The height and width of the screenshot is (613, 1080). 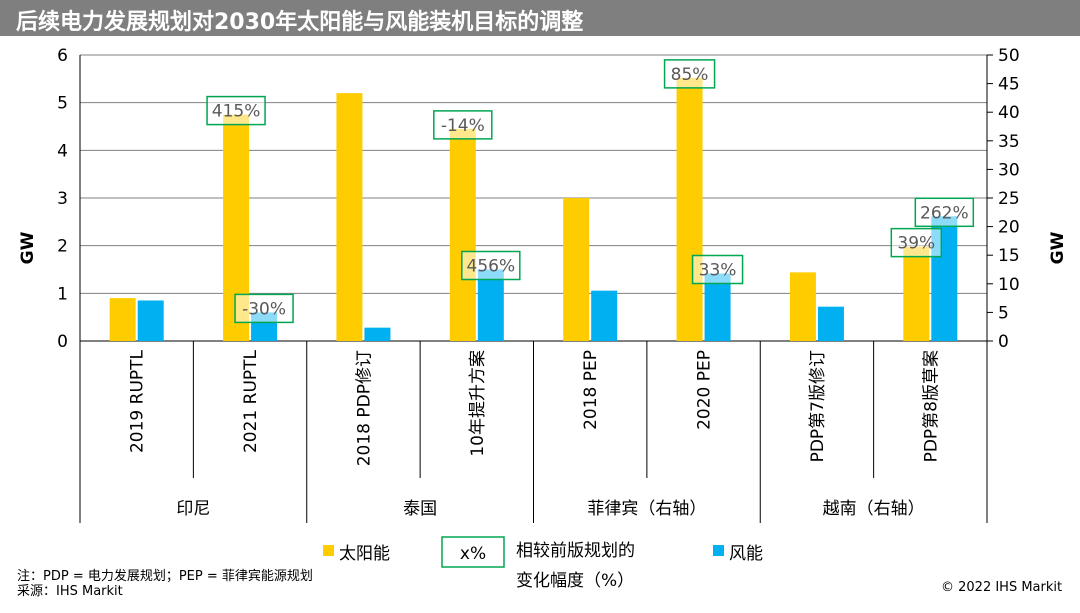 What do you see at coordinates (1003, 313) in the screenshot?
I see `y-right-tick-label: 5` at bounding box center [1003, 313].